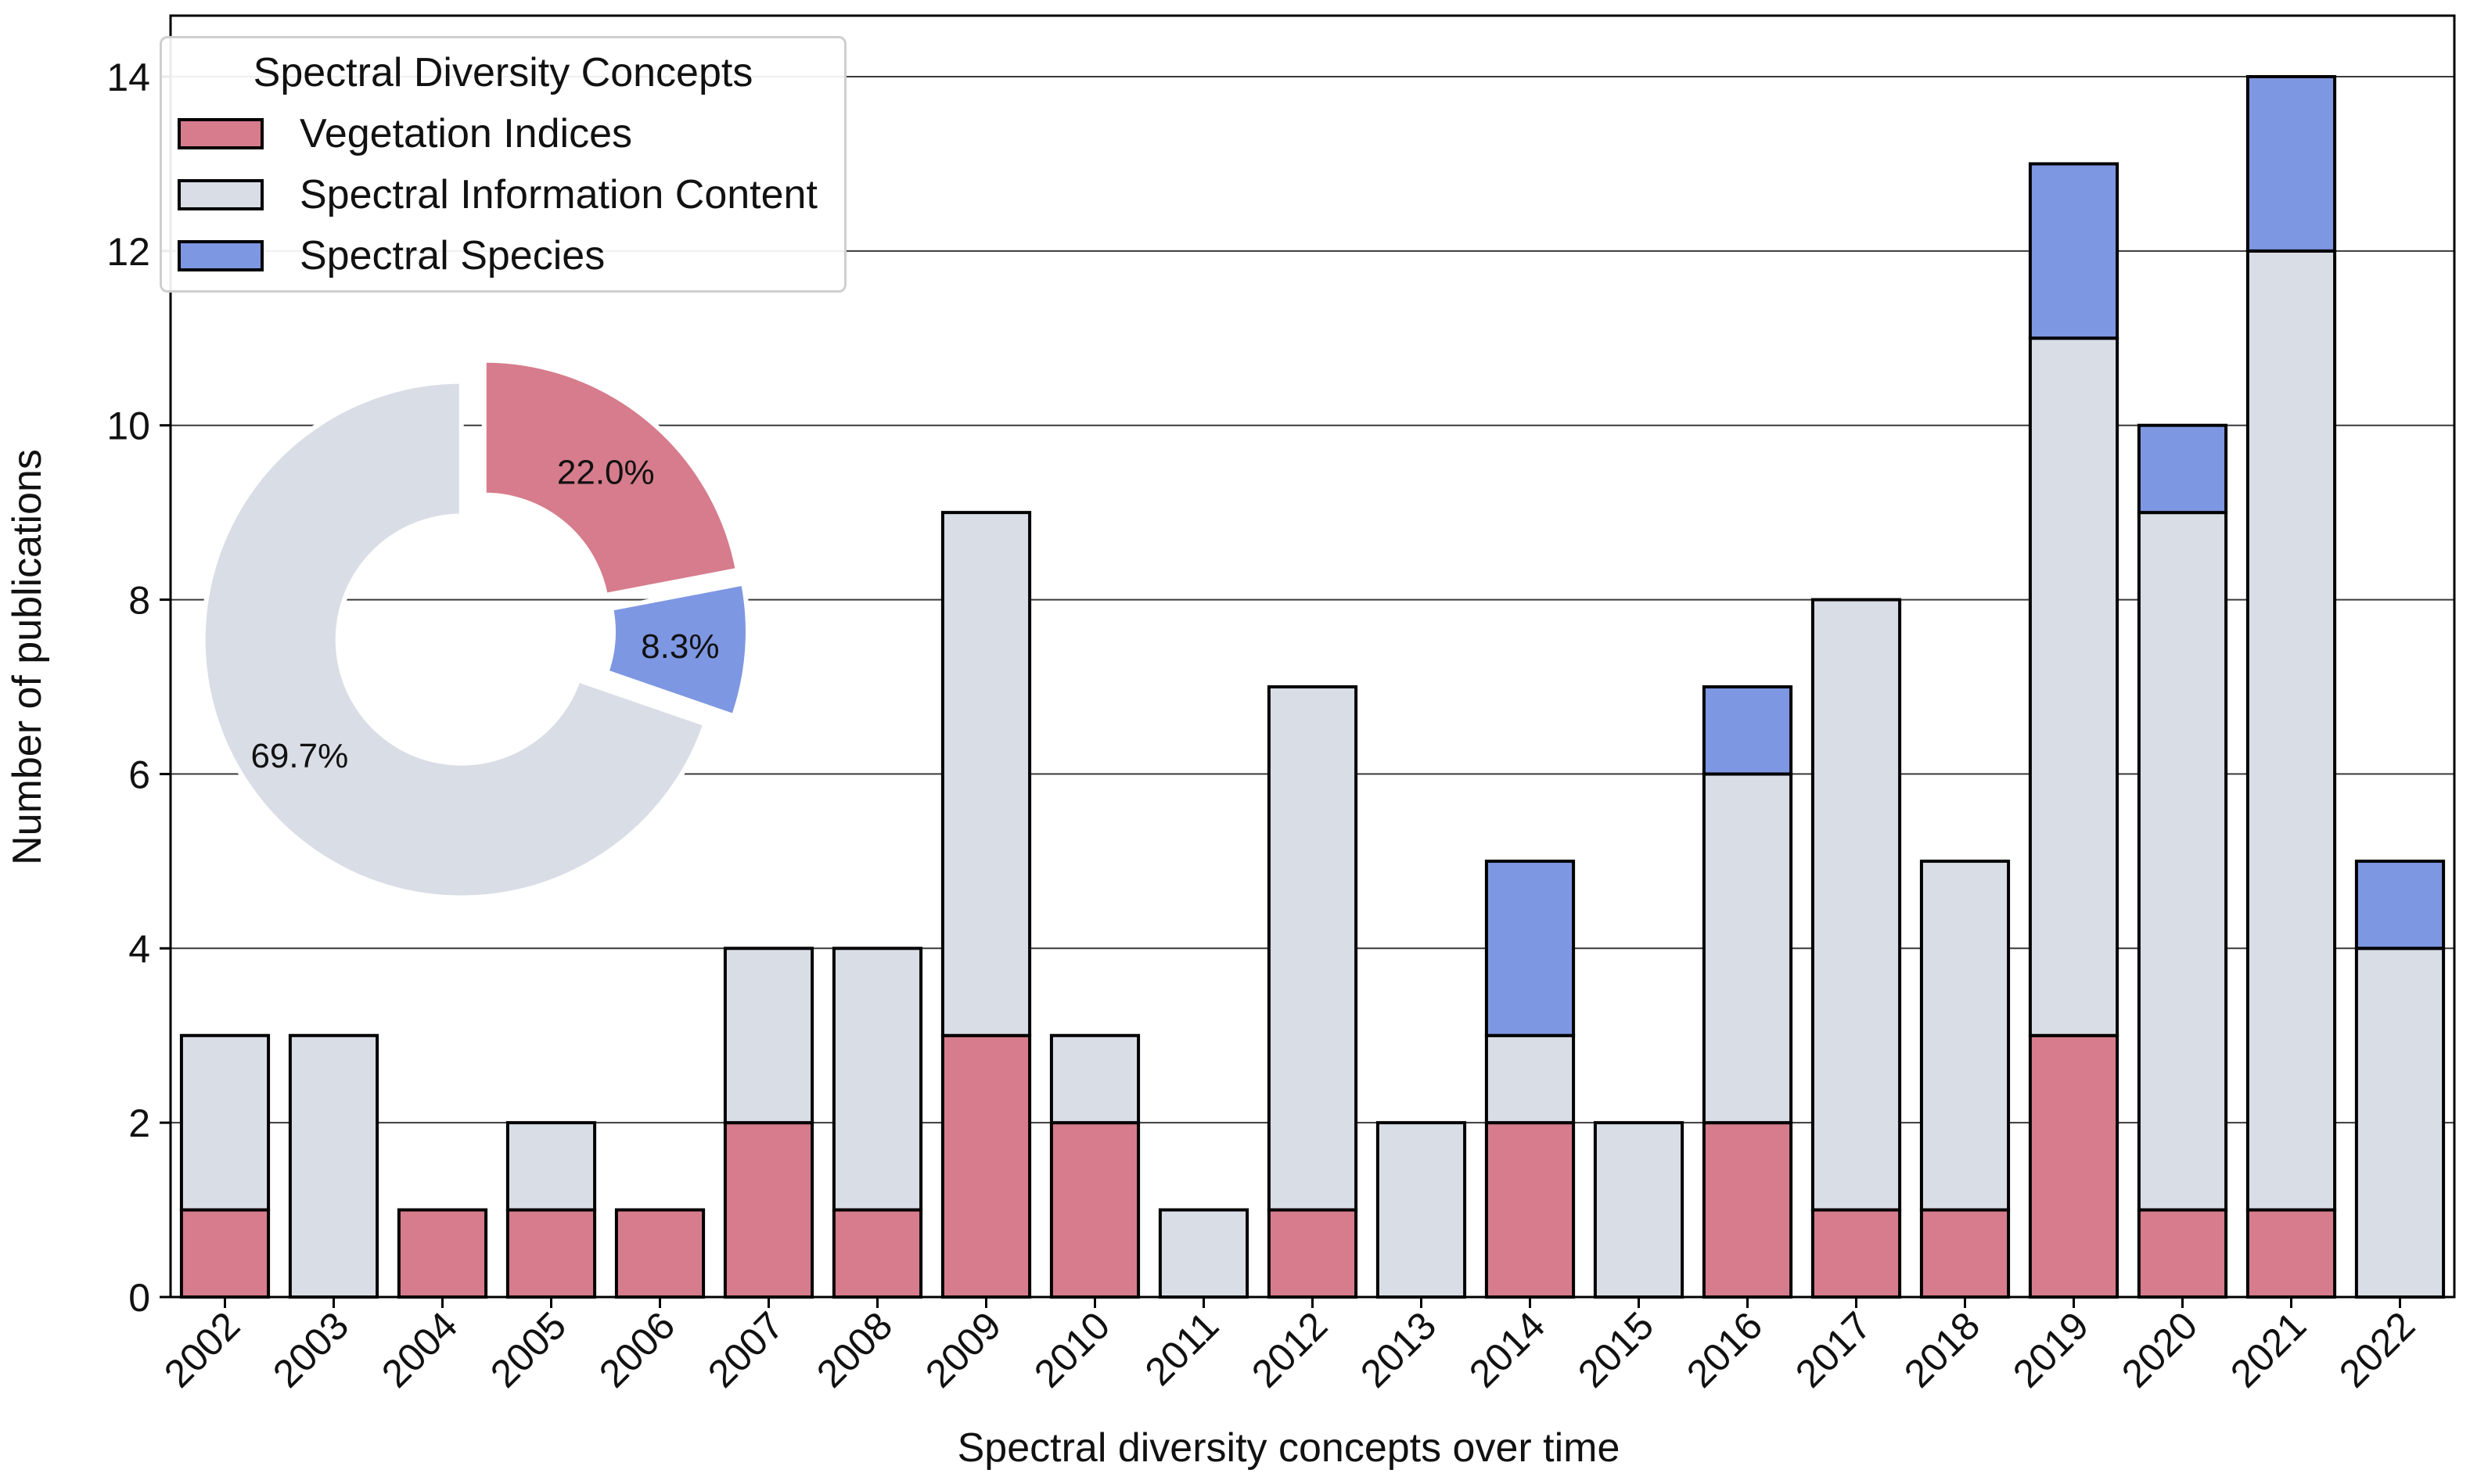 This screenshot has width=2470, height=1484. I want to click on x-tick-label: 2005, so click(528, 1349).